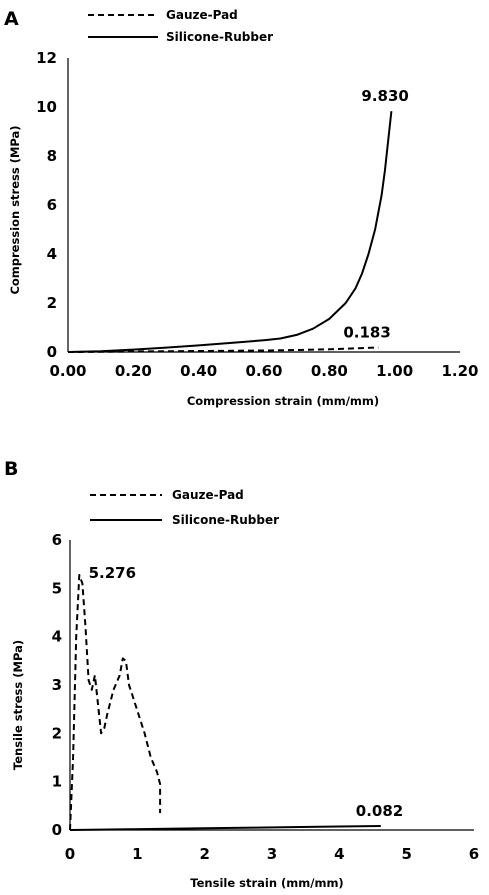  What do you see at coordinates (272, 854) in the screenshot?
I see `x-tick-label: 3` at bounding box center [272, 854].